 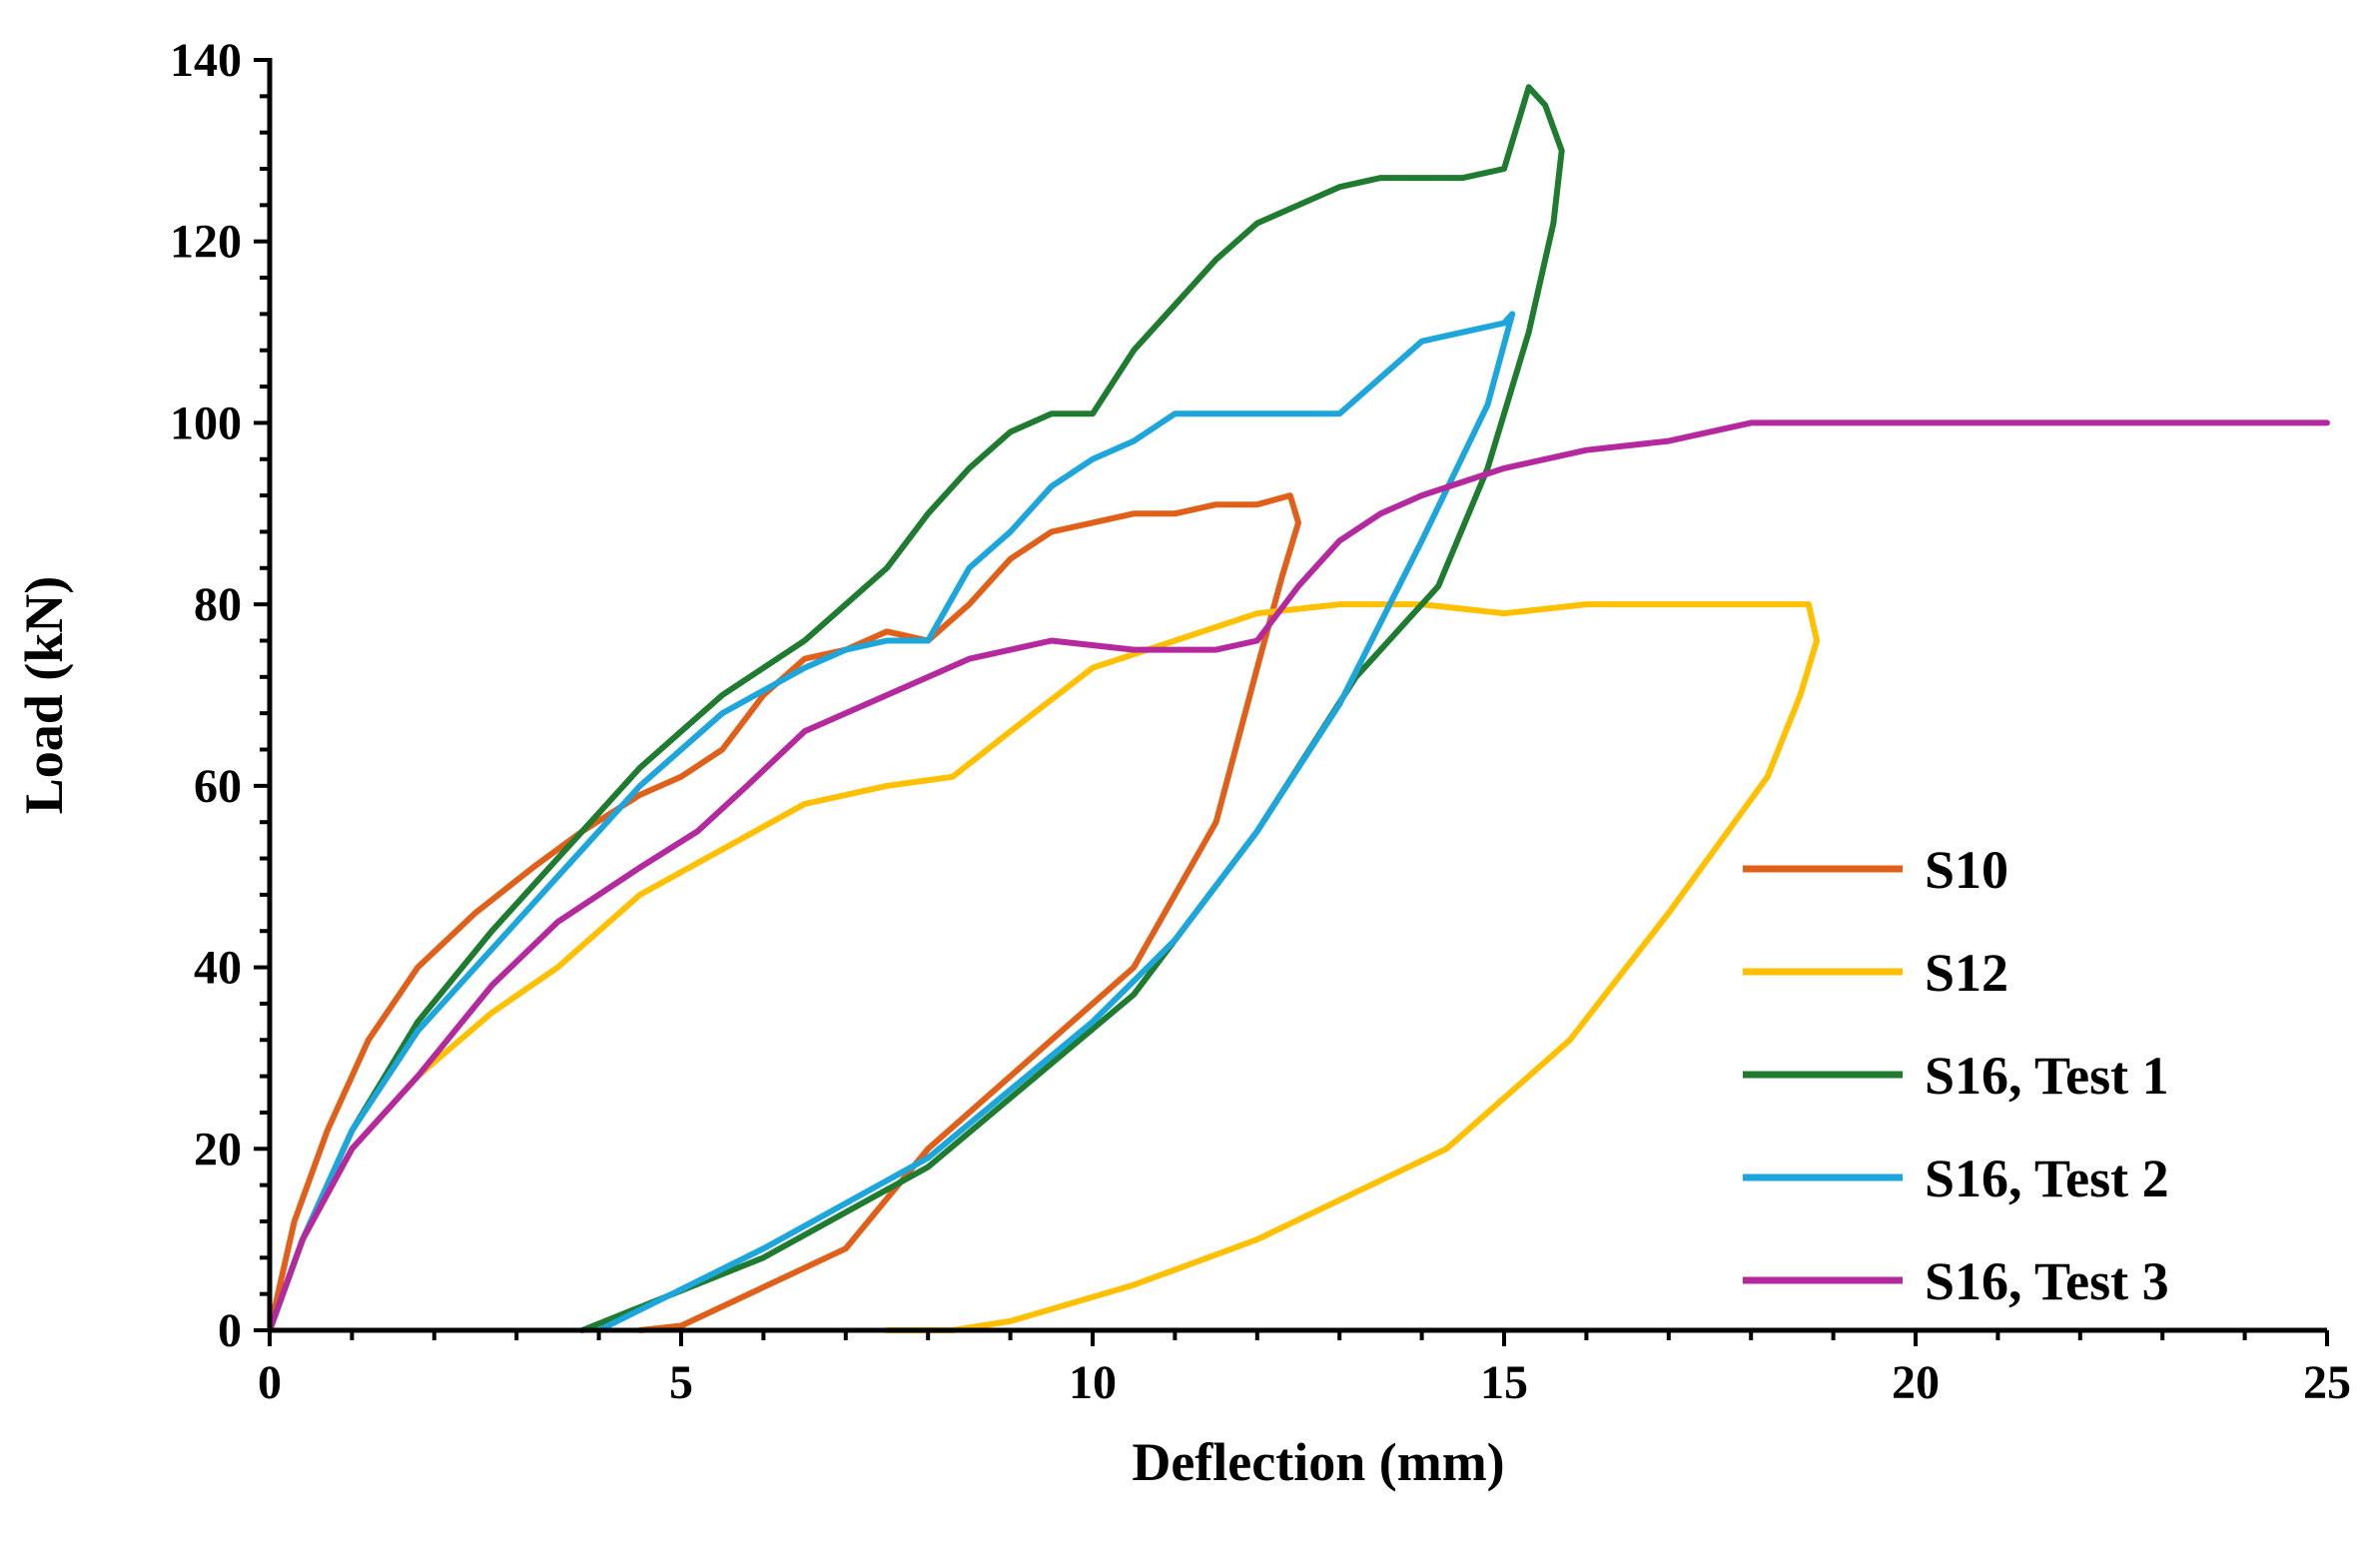 What do you see at coordinates (230, 1330) in the screenshot?
I see `y-tick-label: 0` at bounding box center [230, 1330].